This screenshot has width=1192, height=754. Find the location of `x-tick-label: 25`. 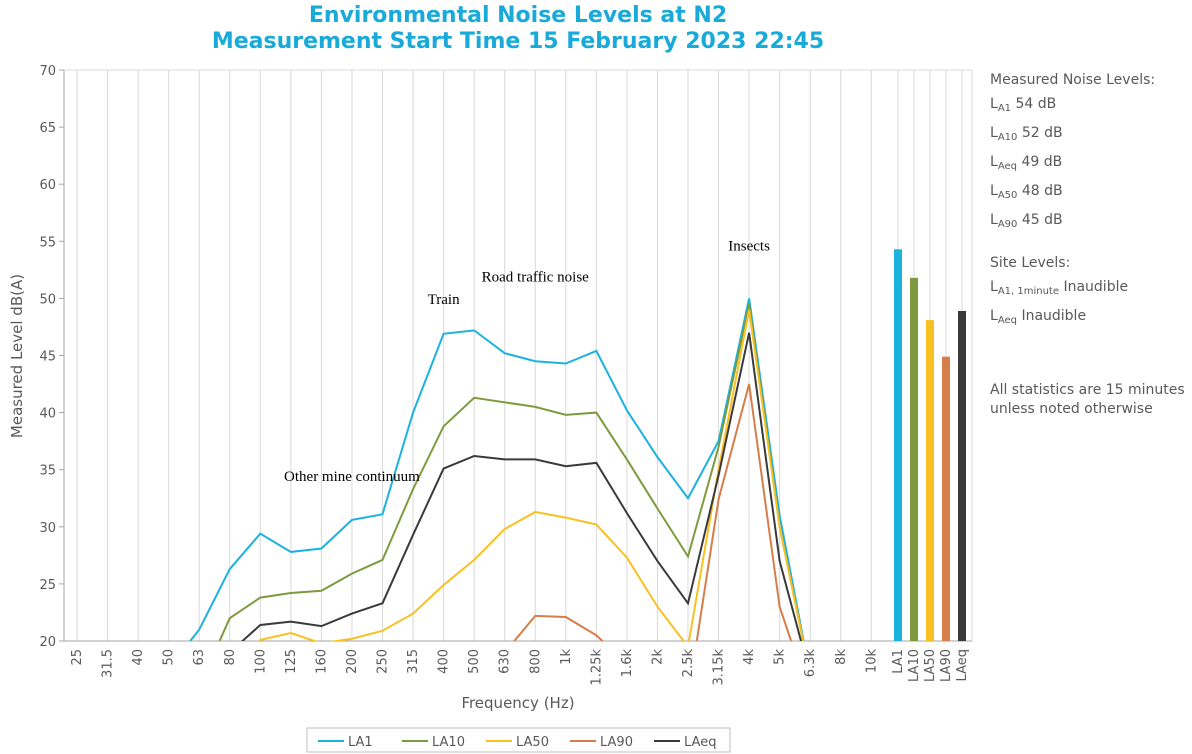

x-tick-label: 25 is located at coordinates (77, 657).